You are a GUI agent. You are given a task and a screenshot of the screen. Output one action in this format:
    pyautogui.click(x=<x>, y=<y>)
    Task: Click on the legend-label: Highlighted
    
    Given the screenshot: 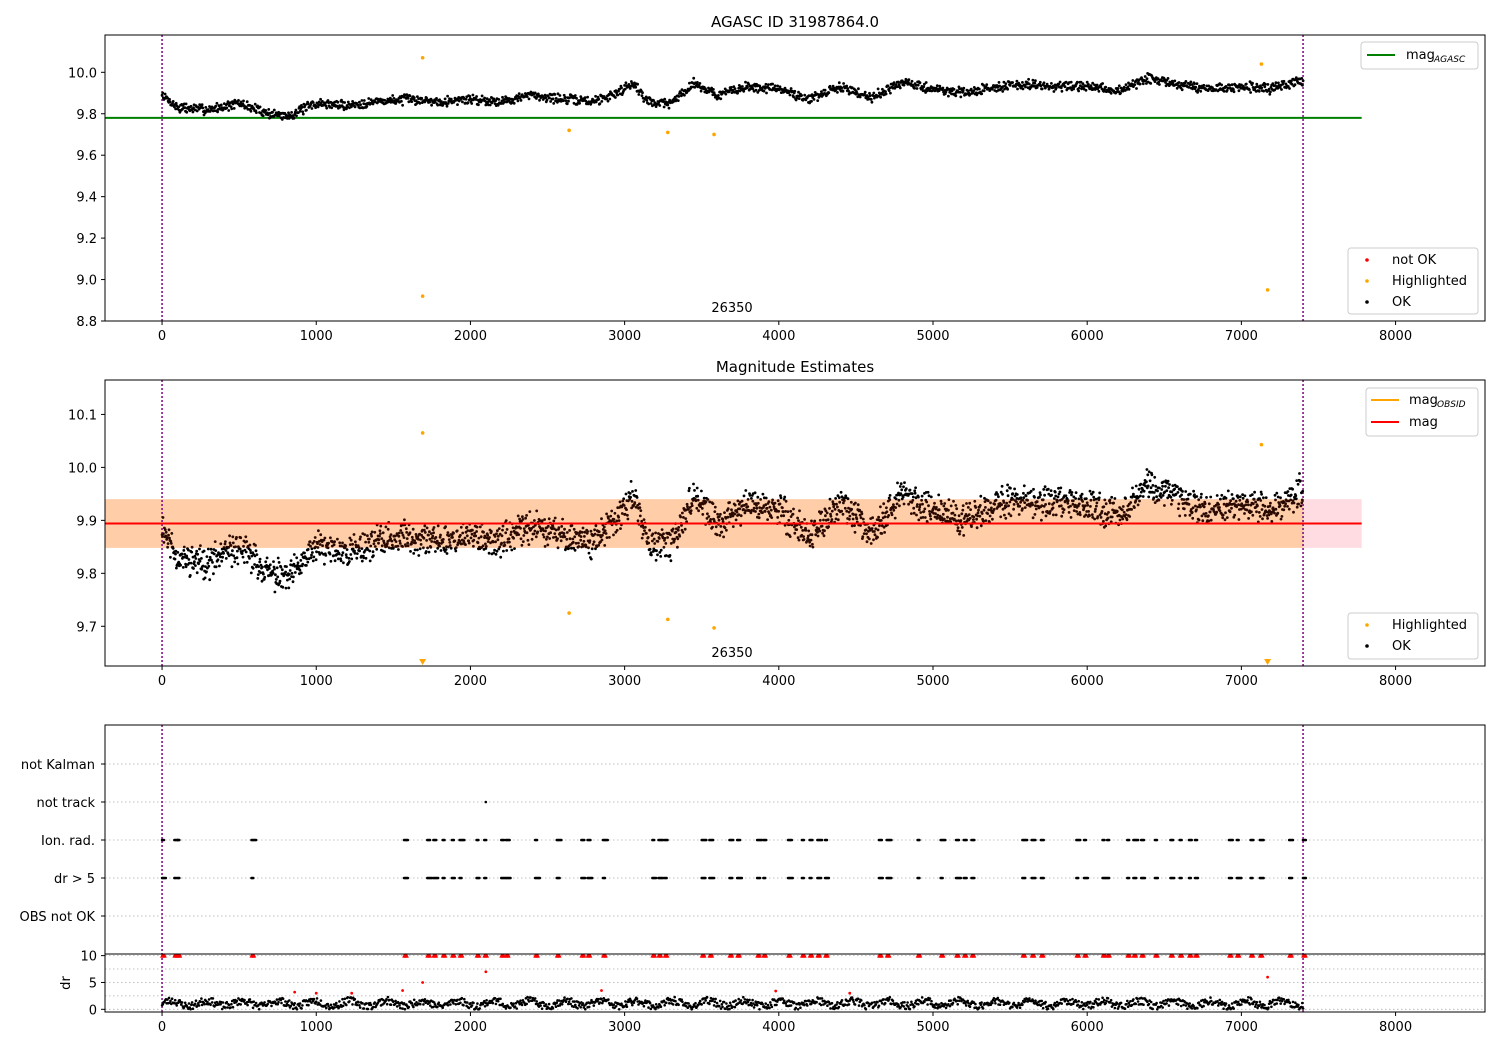 What is the action you would take?
    pyautogui.click(x=1429, y=281)
    